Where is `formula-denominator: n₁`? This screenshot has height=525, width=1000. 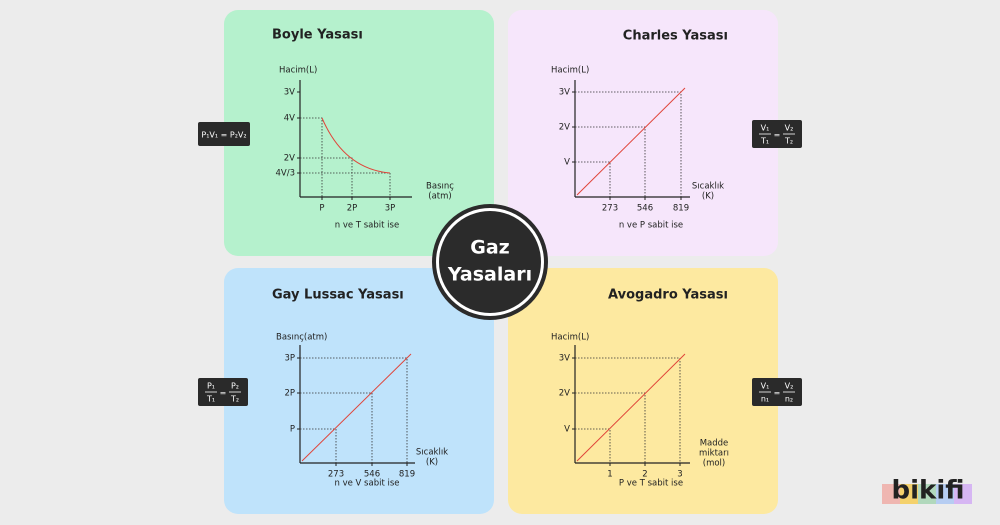 formula-denominator: n₁ is located at coordinates (765, 399).